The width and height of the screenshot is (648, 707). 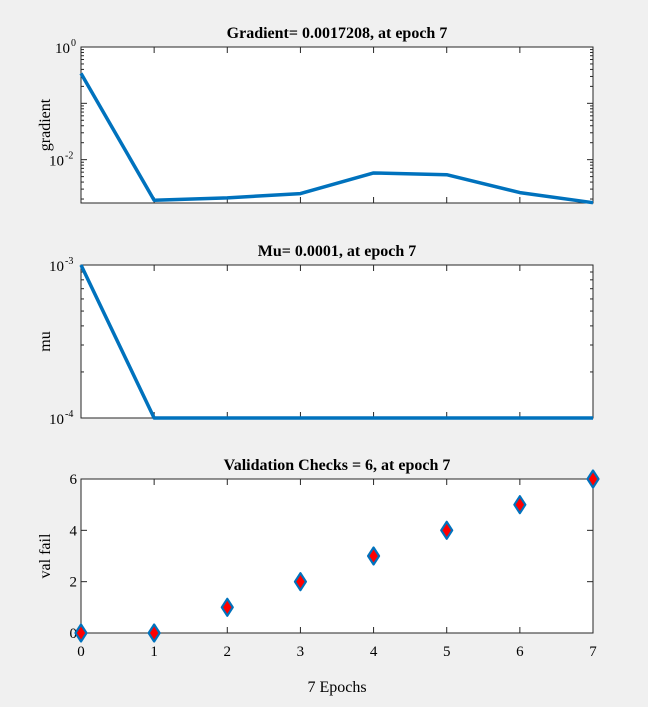 What do you see at coordinates (337, 465) in the screenshot?
I see `chart-title: Validation Checks = 6, at epoch 7` at bounding box center [337, 465].